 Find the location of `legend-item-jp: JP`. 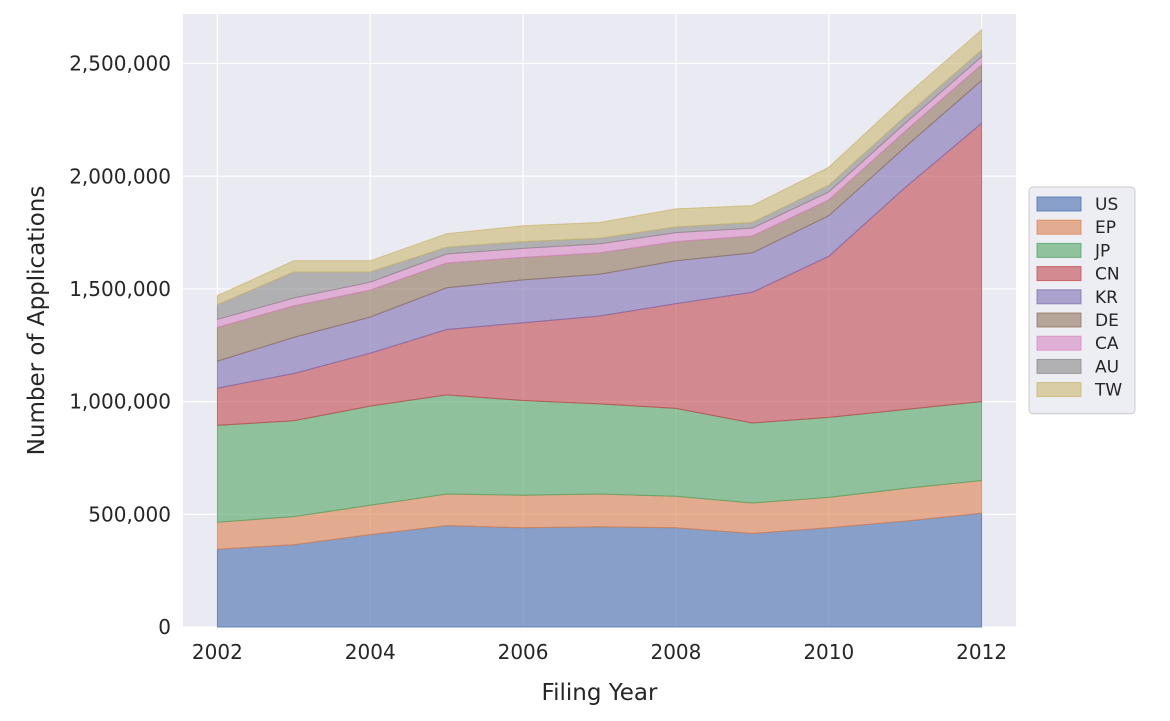

legend-item-jp: JP is located at coordinates (1073, 251).